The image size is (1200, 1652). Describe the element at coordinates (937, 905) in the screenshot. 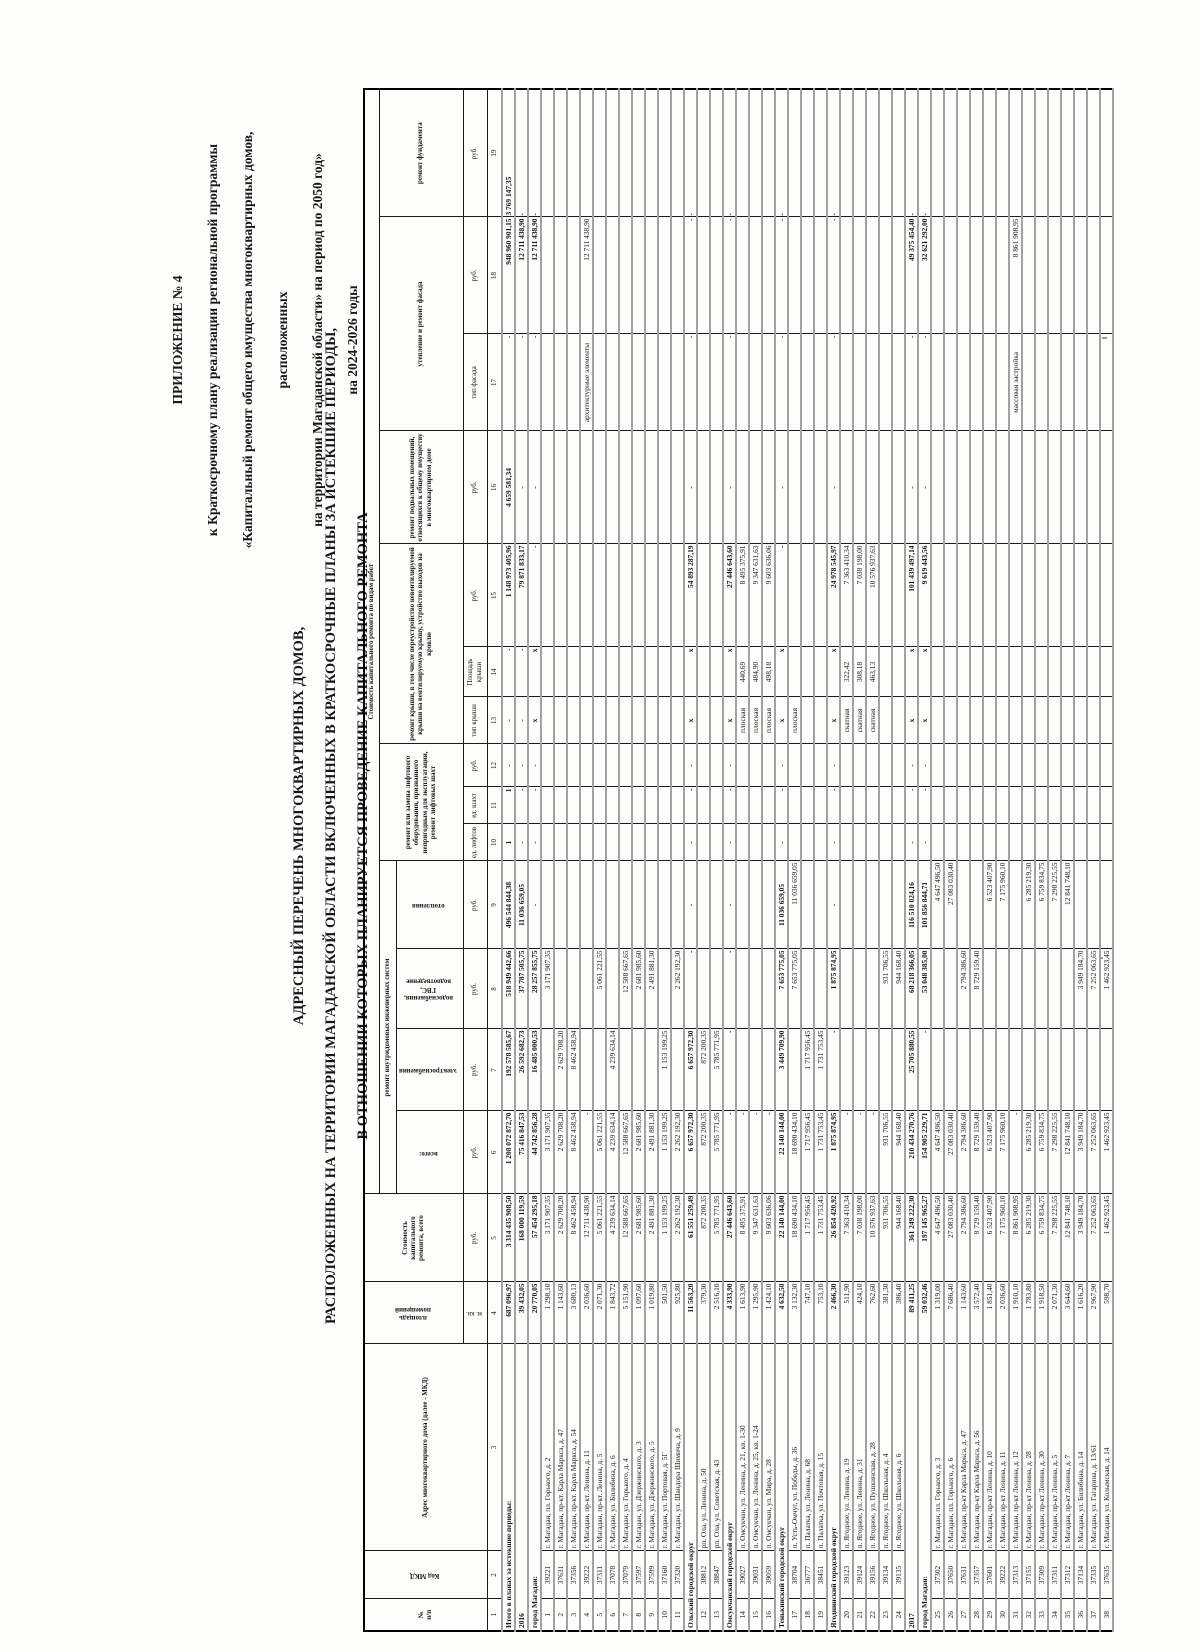

I see `cell: 4 647 496,50` at that location.